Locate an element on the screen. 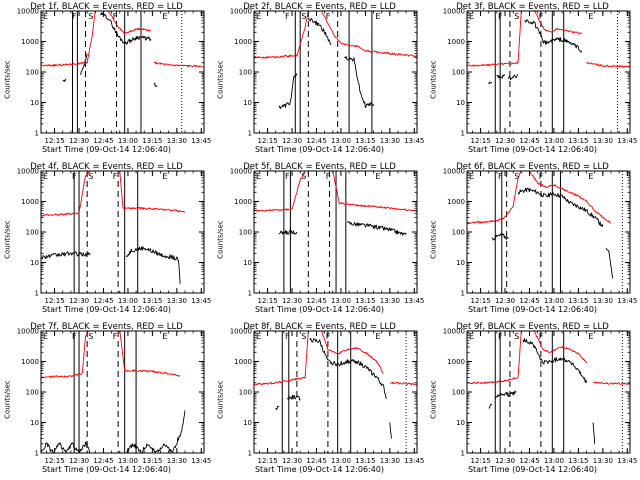 Image resolution: width=640 pixels, height=480 pixels. panel-title: Det 3f, BLACK = Events, RED = LLD is located at coordinates (532, 7).